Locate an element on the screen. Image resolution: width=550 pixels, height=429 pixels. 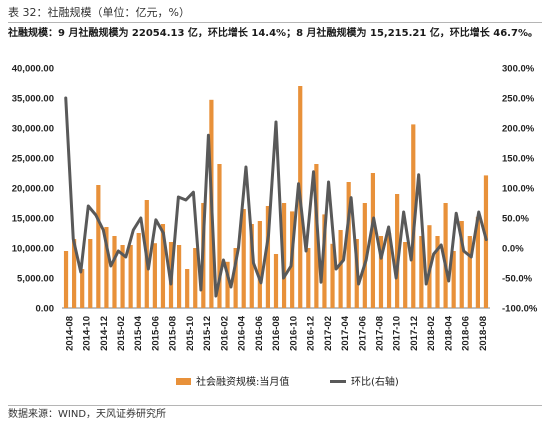
x-axis-tick-label: 2016-10 is located at coordinates (293, 333).